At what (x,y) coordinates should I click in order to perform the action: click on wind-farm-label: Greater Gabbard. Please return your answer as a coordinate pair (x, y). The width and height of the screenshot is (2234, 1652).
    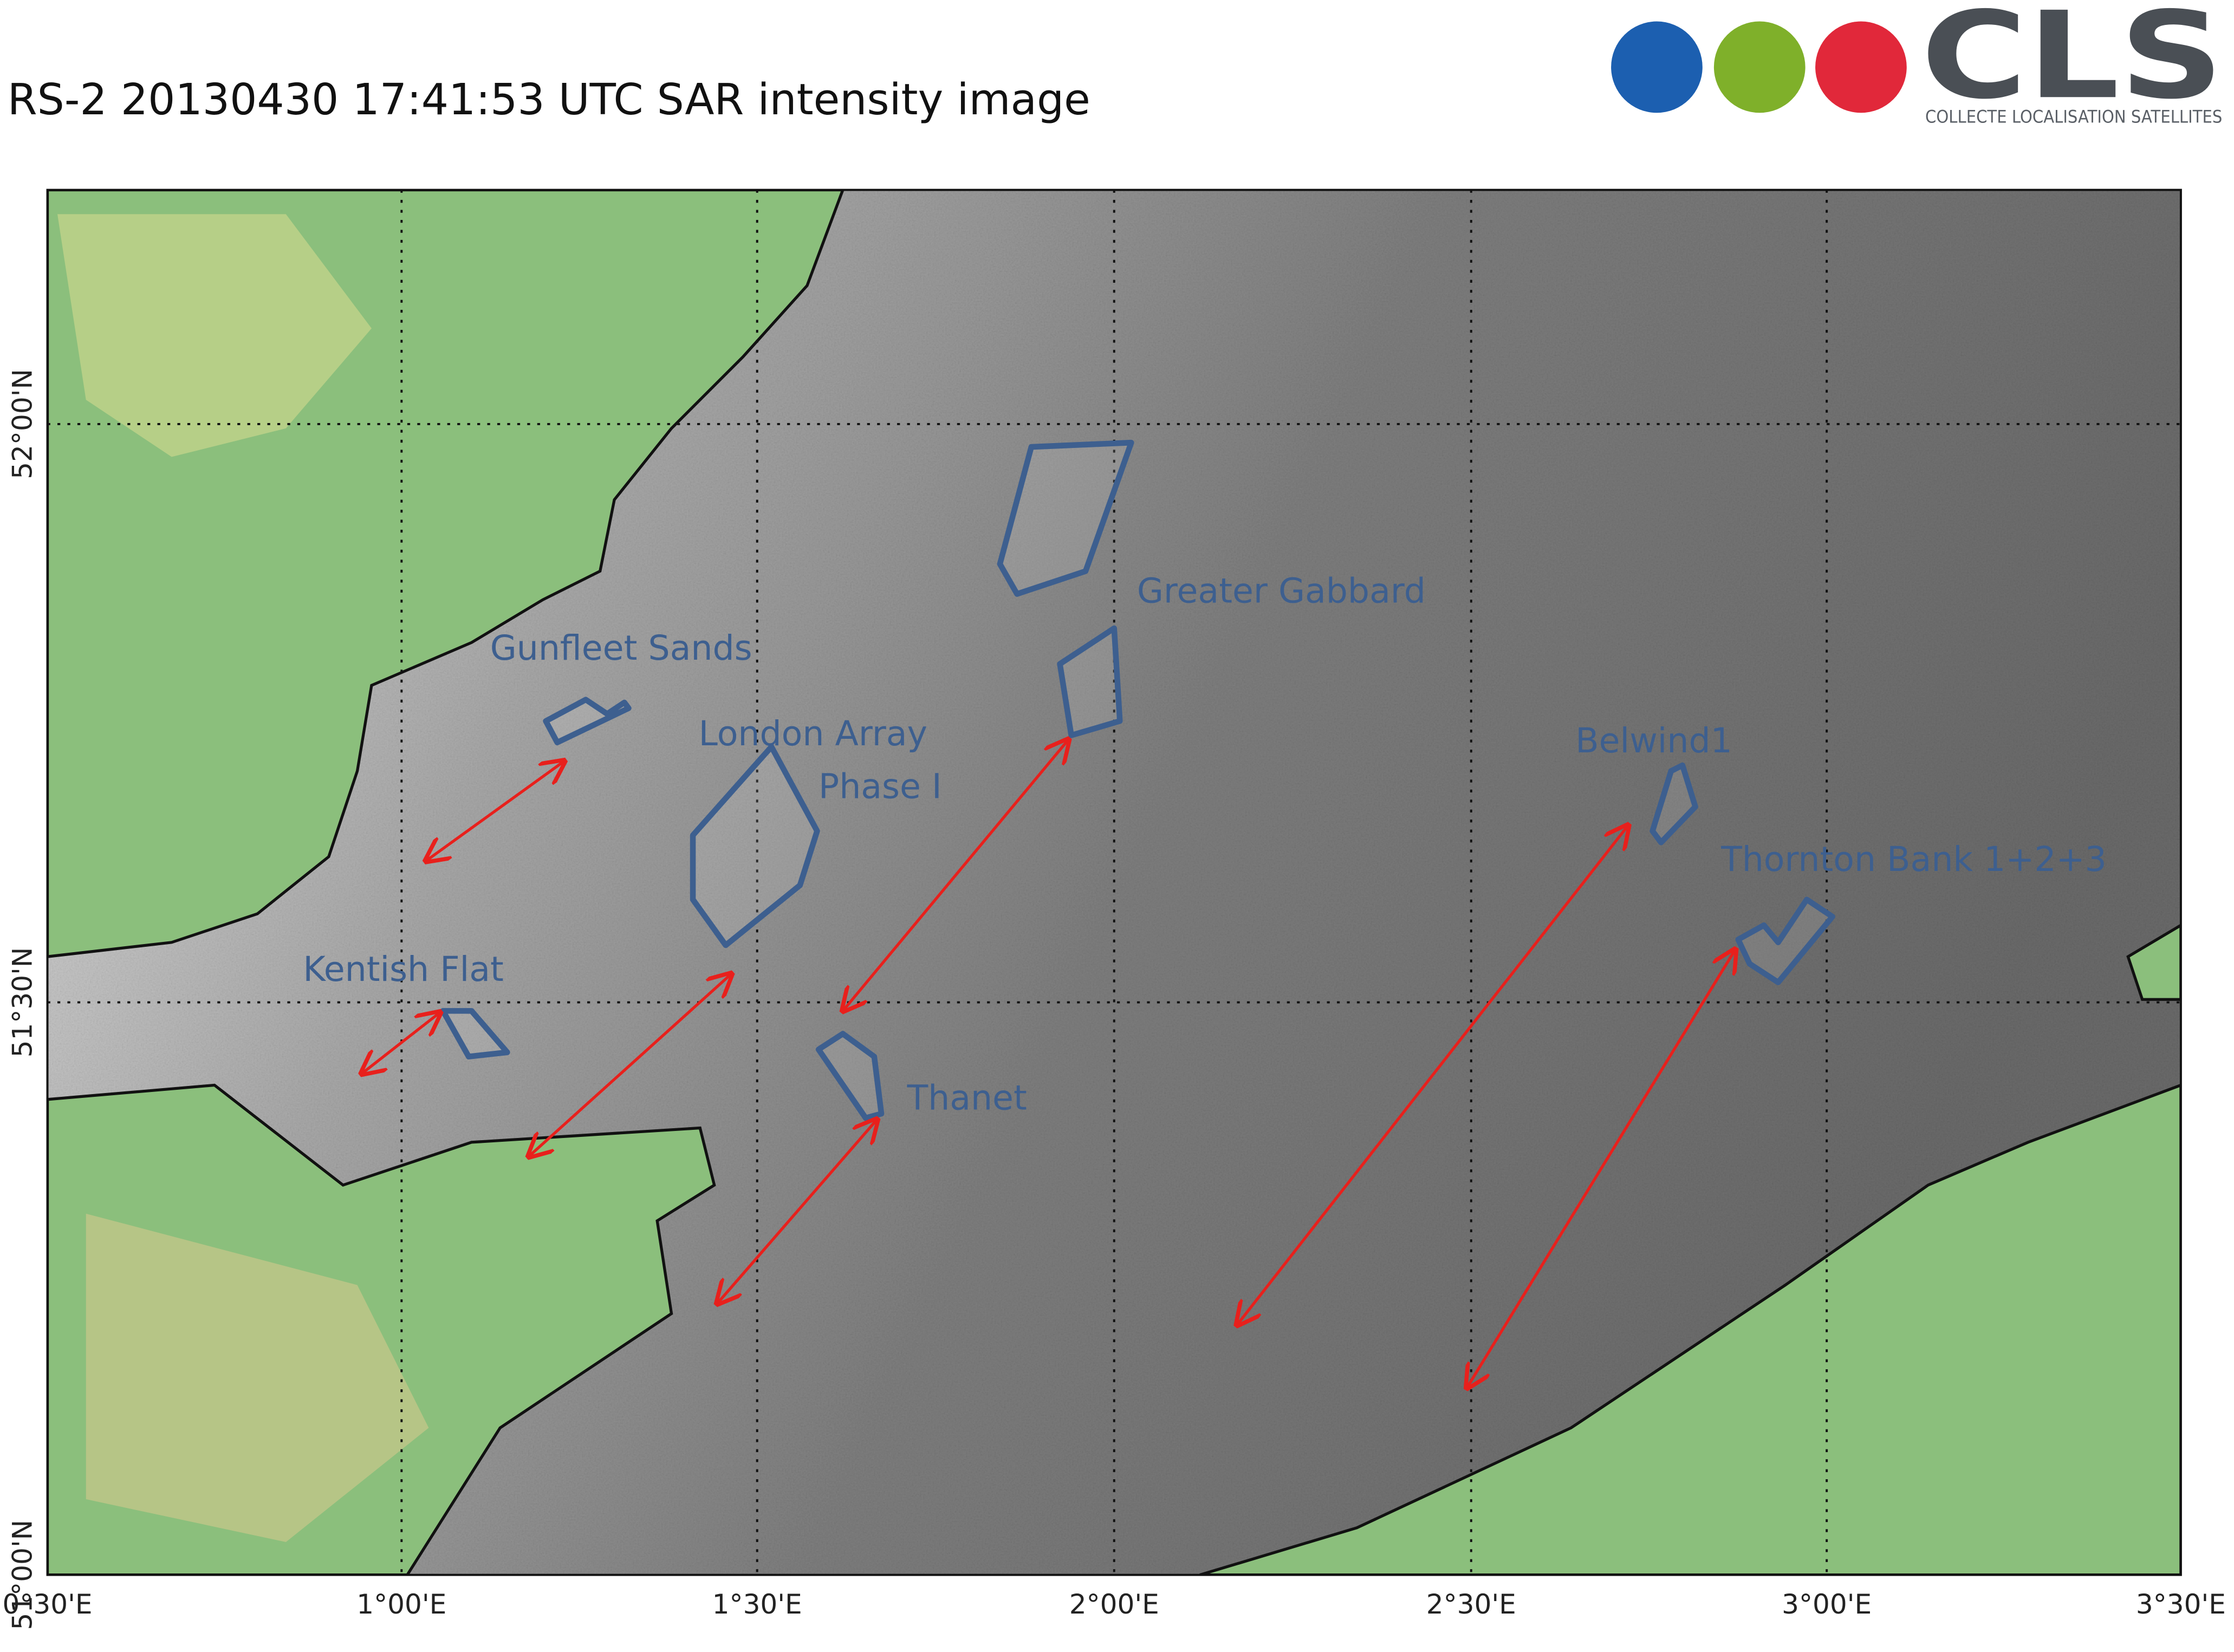
    Looking at the image, I should click on (1281, 590).